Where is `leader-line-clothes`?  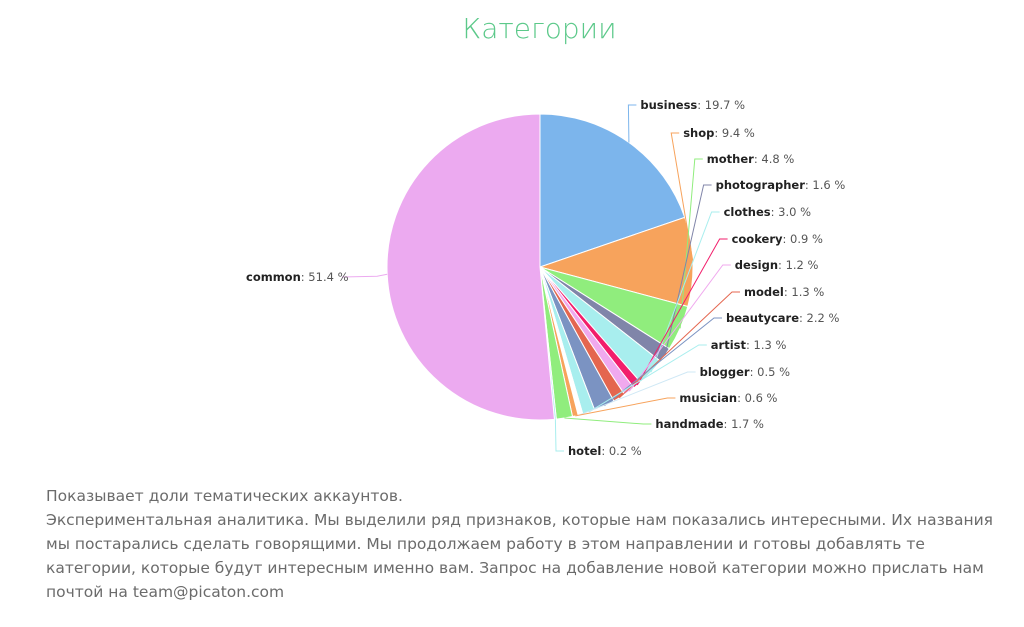 leader-line-clothes is located at coordinates (685, 292).